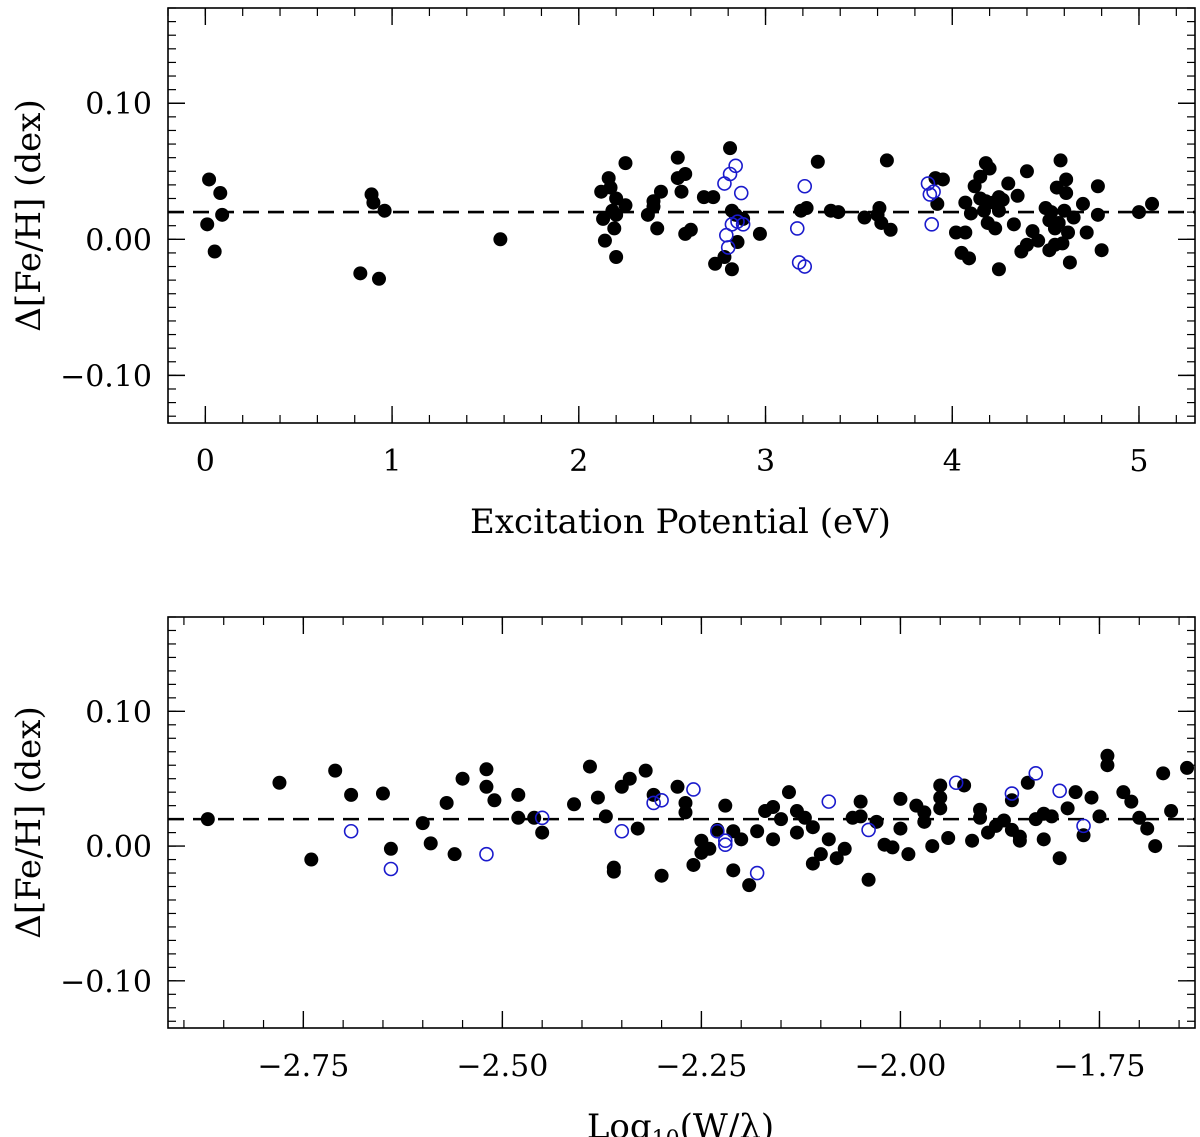  What do you see at coordinates (765, 461) in the screenshot?
I see `x-tick-label: 3` at bounding box center [765, 461].